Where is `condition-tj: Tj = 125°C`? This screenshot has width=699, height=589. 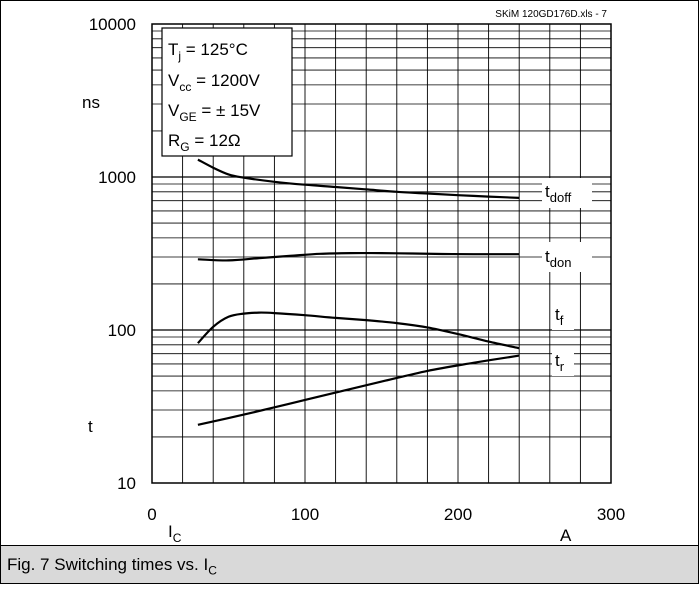 condition-tj: Tj = 125°C is located at coordinates (208, 51).